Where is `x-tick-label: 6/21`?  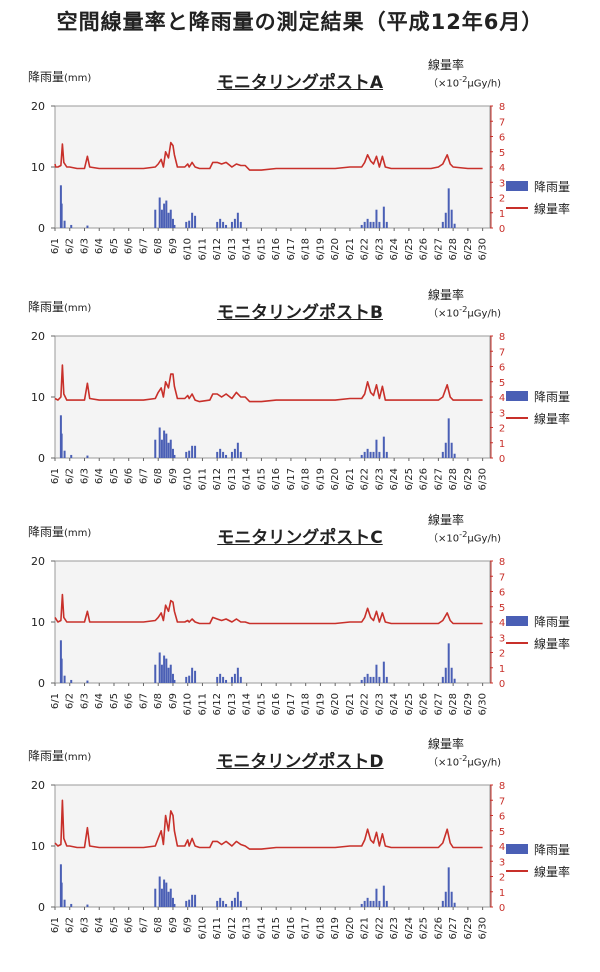 x-tick-label: 6/21 is located at coordinates (350, 479).